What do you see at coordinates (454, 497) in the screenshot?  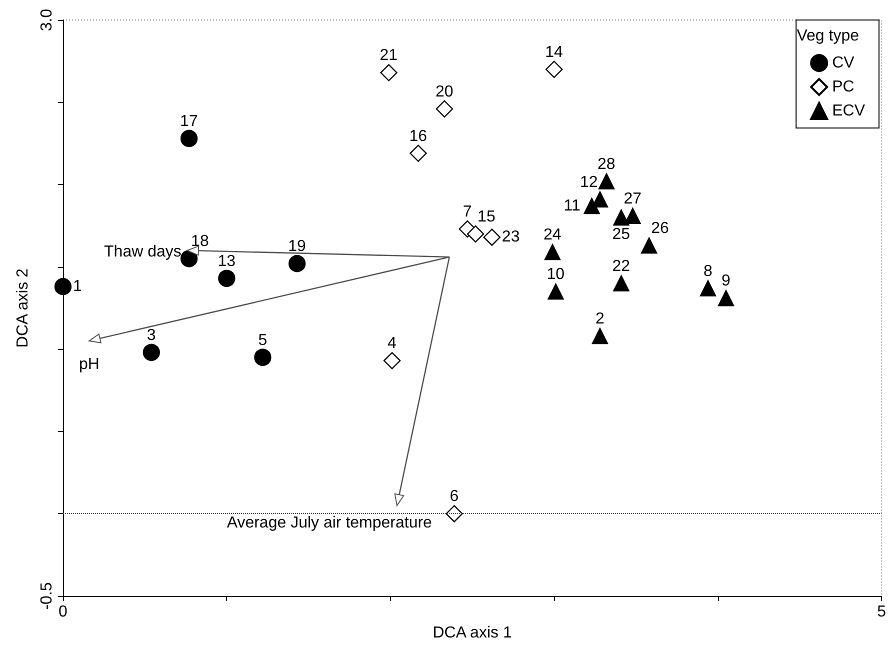 I see `annotation: 6` at bounding box center [454, 497].